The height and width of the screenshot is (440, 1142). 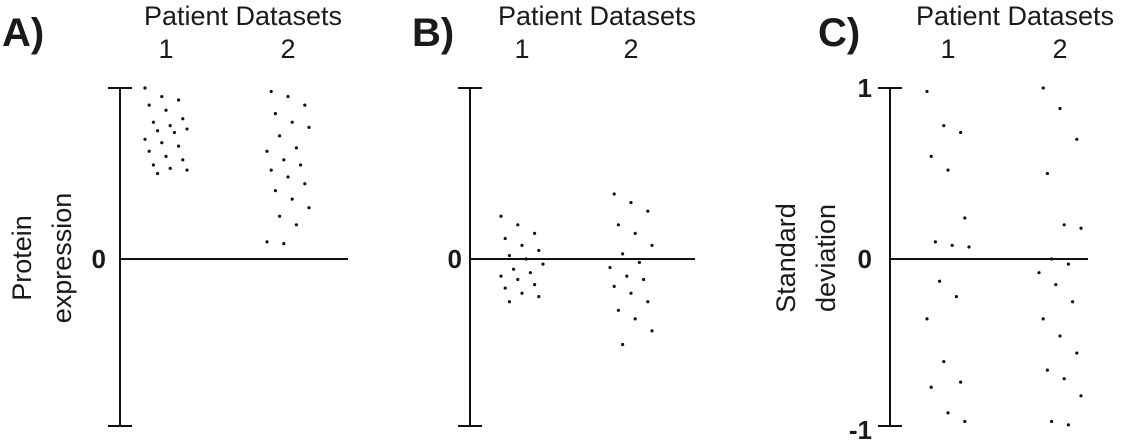 I want to click on panel-c-ylabel: Standard, so click(x=786, y=258).